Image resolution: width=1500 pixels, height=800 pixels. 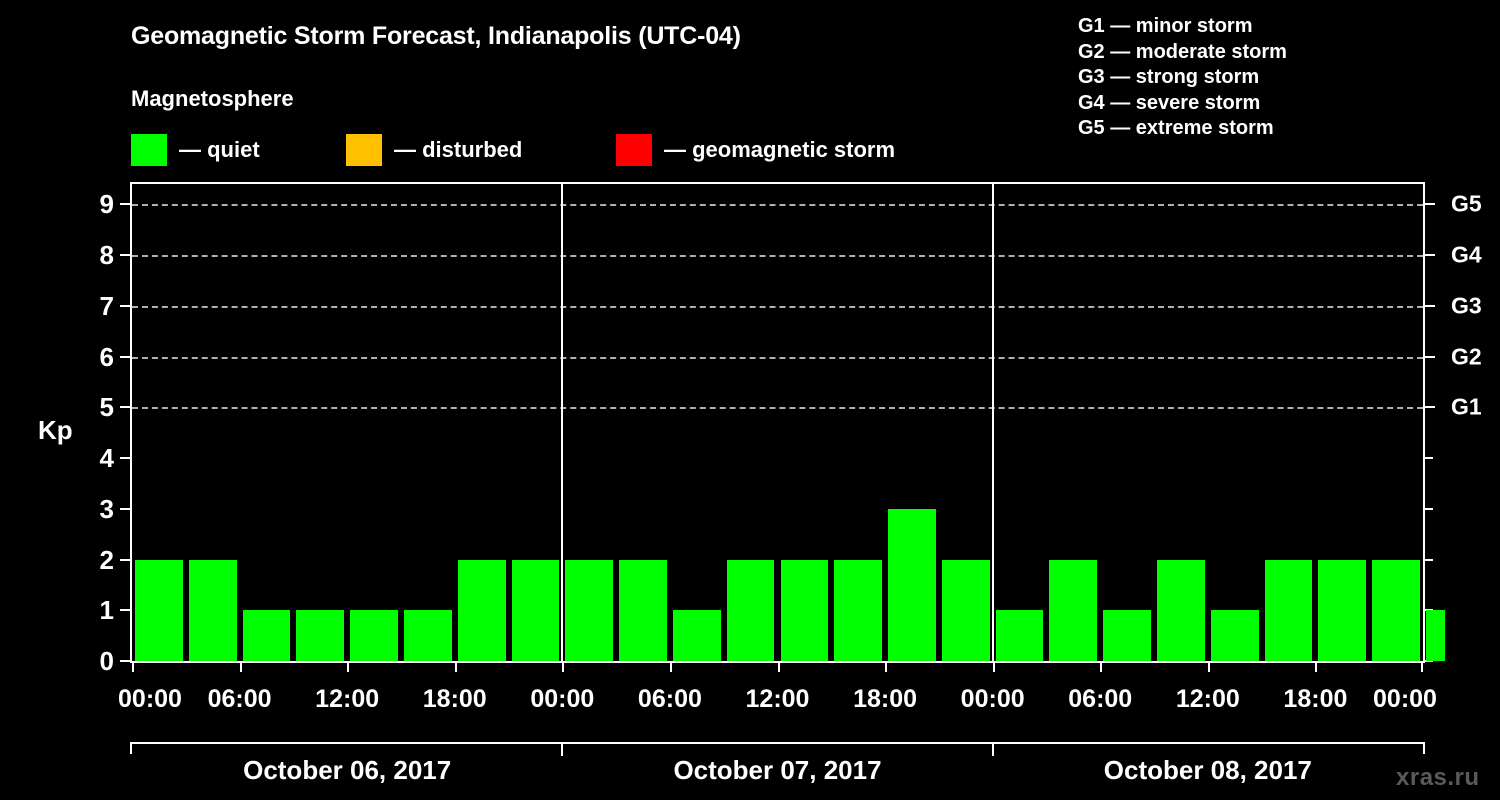 I want to click on y-axis-tick-label: 4, so click(x=106, y=458).